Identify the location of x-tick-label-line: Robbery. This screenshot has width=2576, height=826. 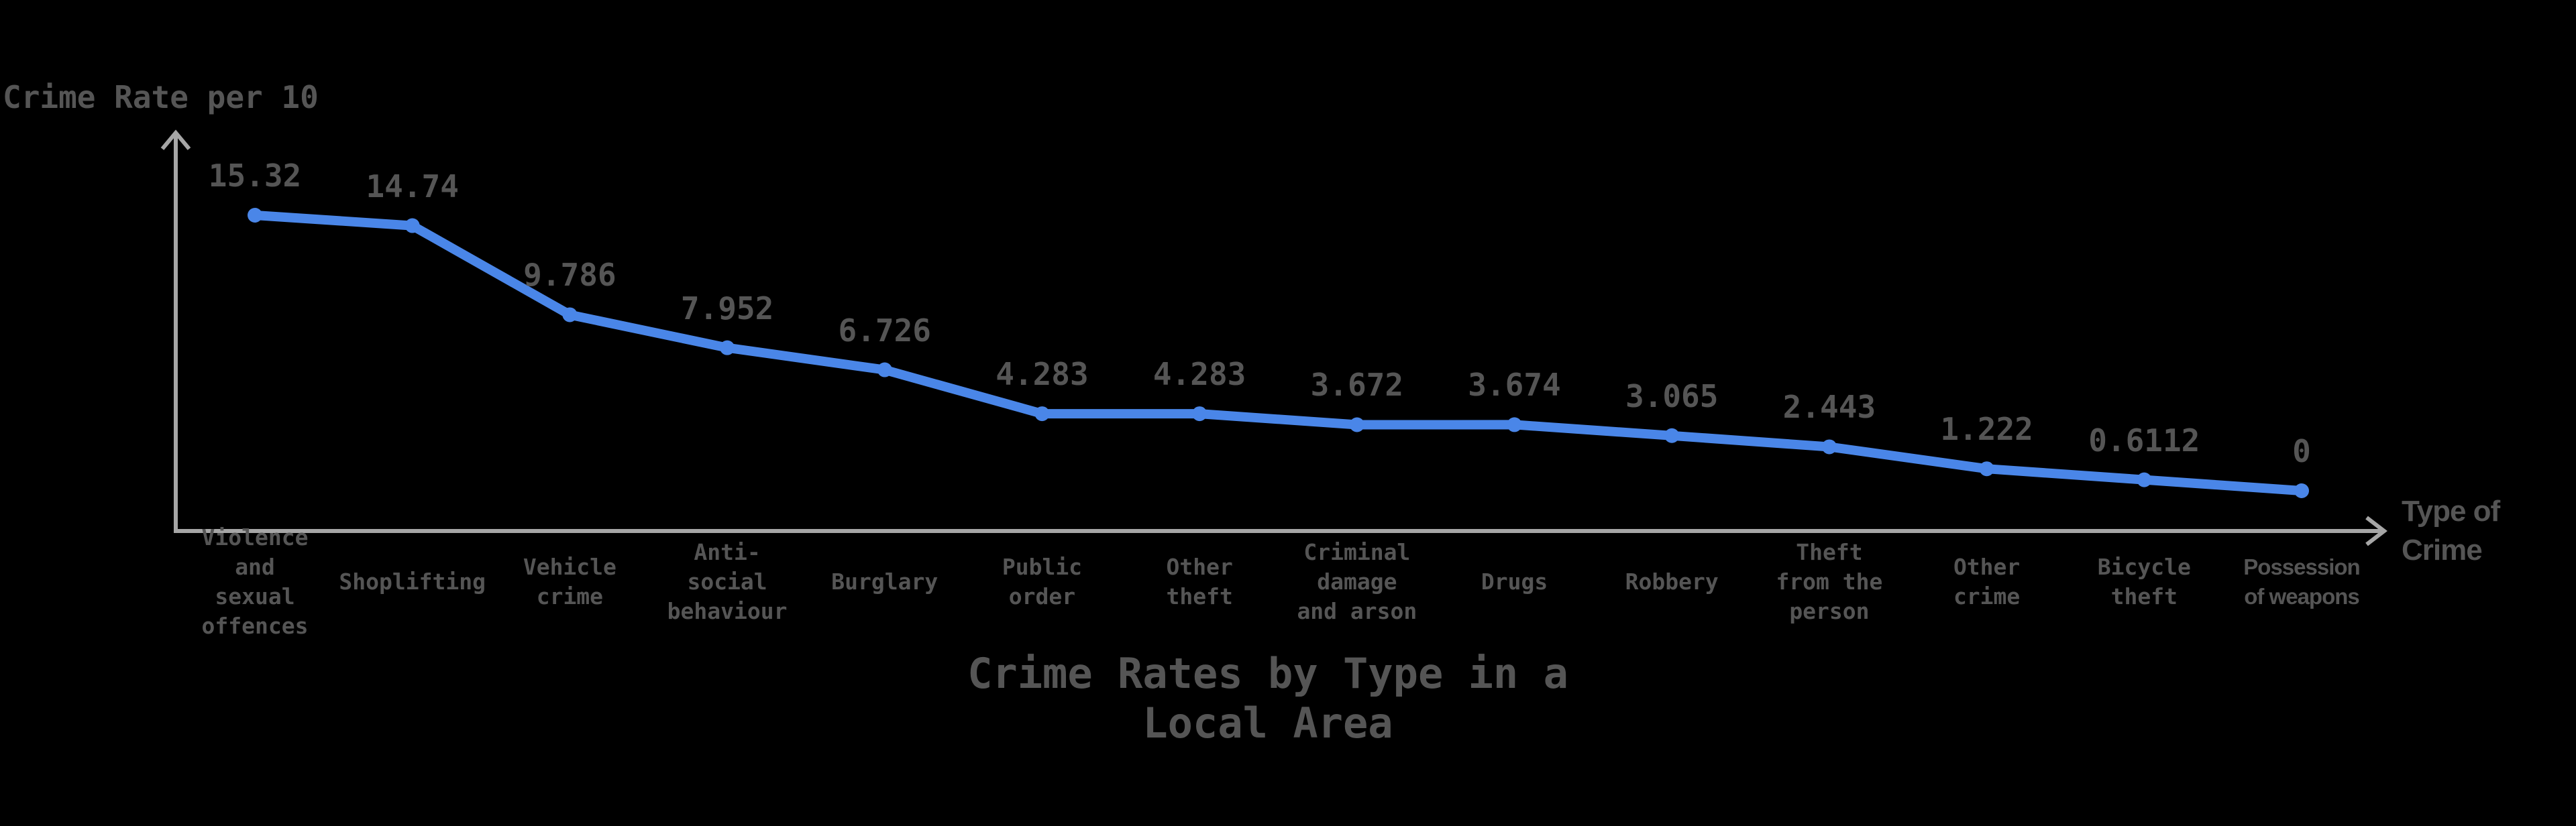
(1672, 582).